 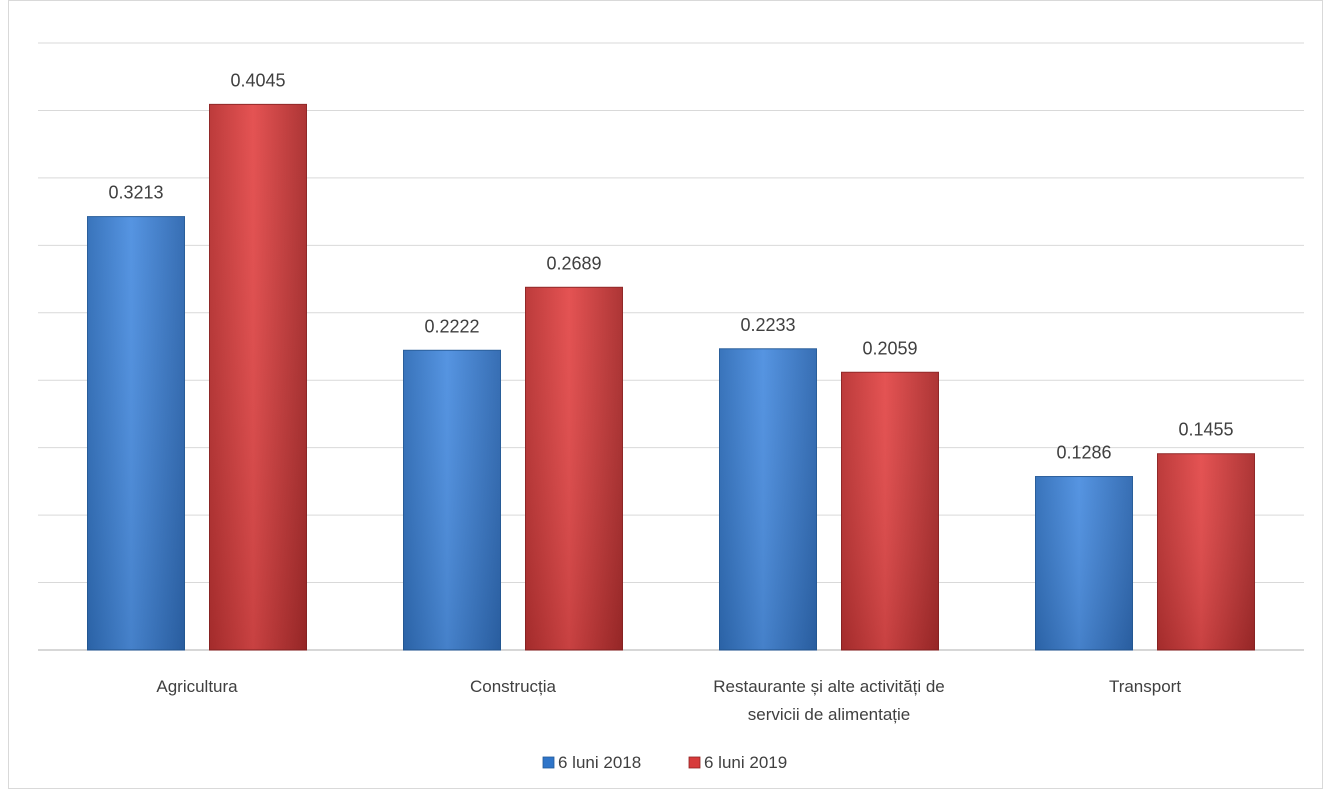 I want to click on data-label: 0.2059, so click(x=889, y=348).